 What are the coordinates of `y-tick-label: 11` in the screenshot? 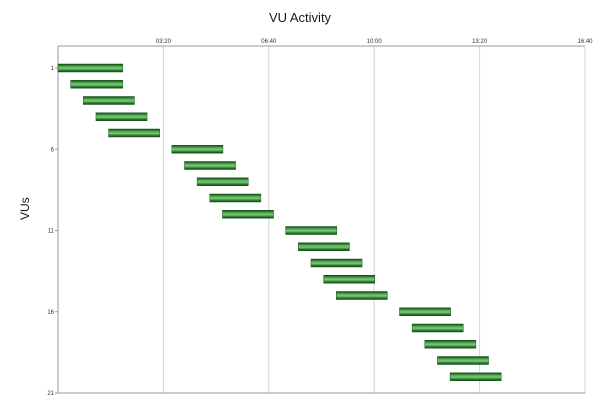 It's located at (51, 232).